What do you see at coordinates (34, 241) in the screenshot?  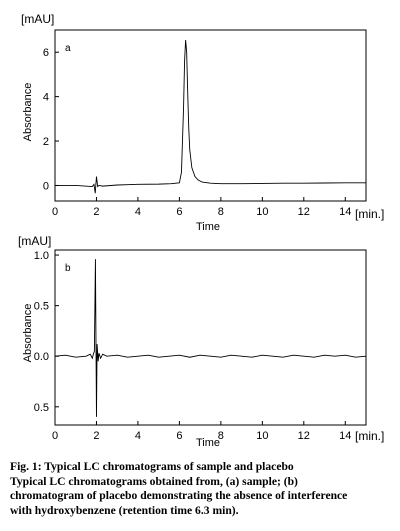 I see `y-unit-label-b: [mAU]` at bounding box center [34, 241].